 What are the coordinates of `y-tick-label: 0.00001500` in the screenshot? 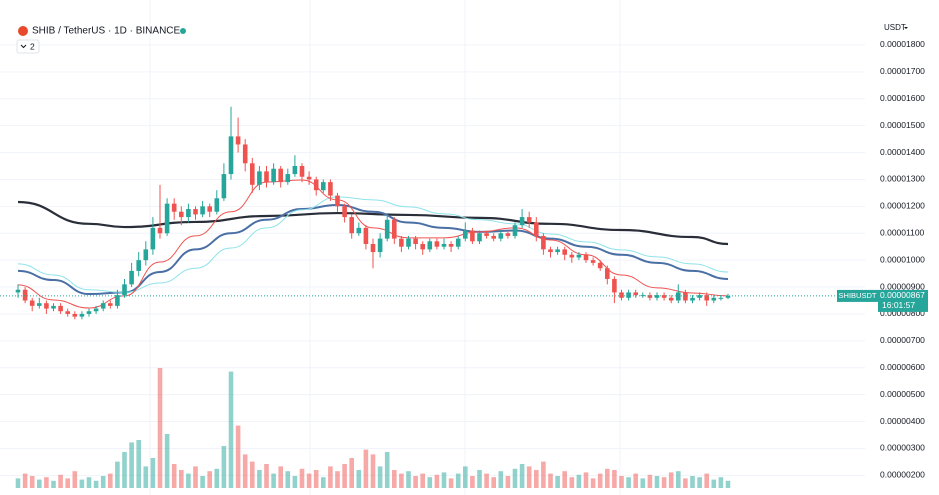 It's located at (902, 125).